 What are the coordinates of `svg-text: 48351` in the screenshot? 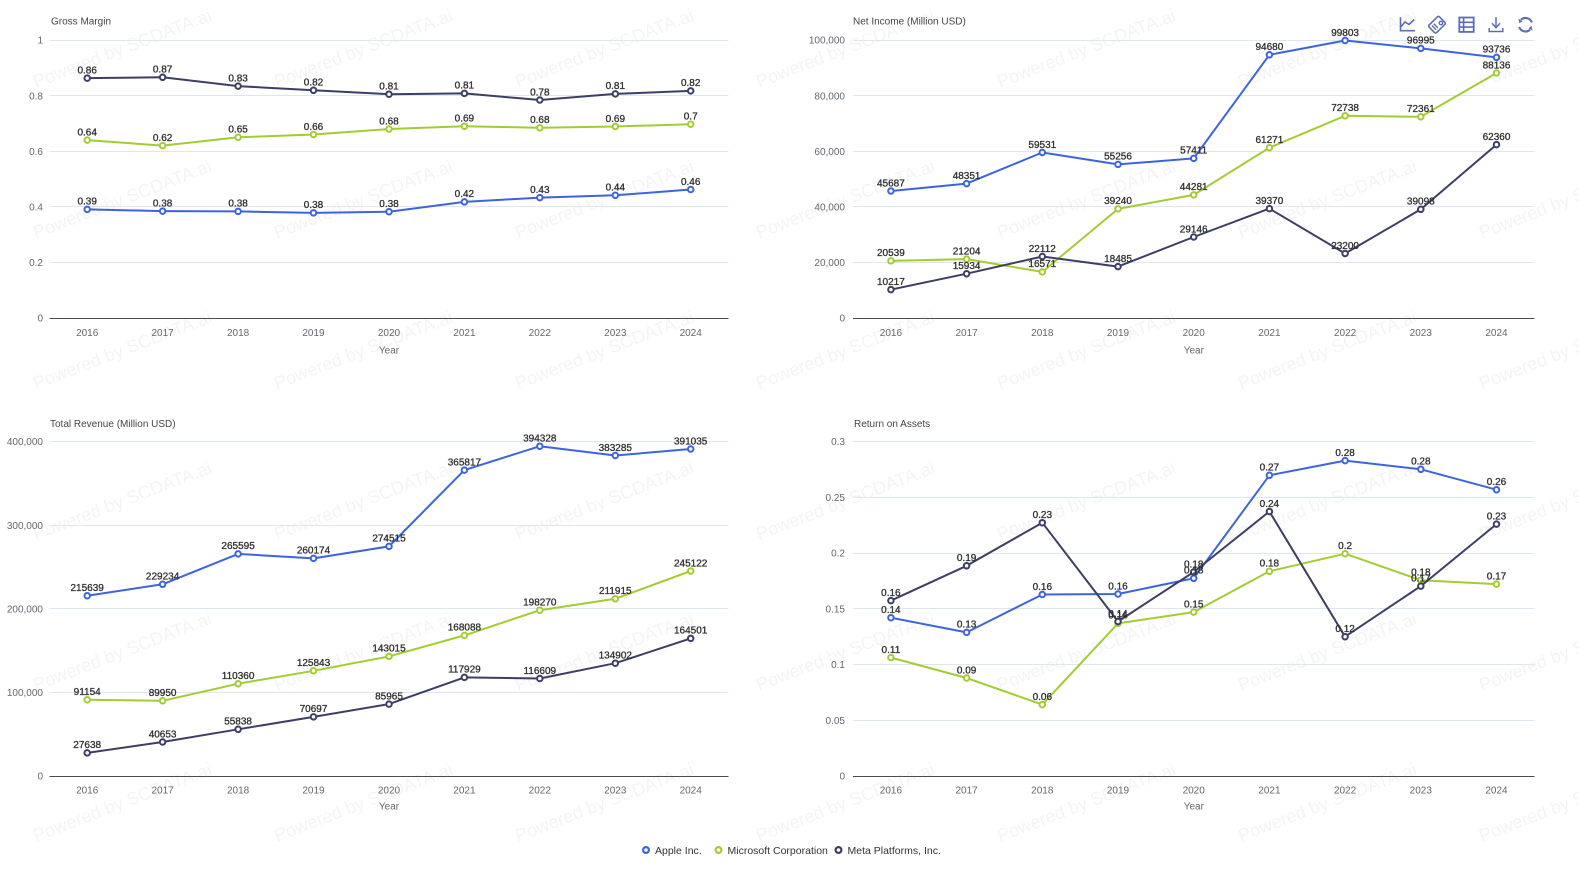 It's located at (967, 176).